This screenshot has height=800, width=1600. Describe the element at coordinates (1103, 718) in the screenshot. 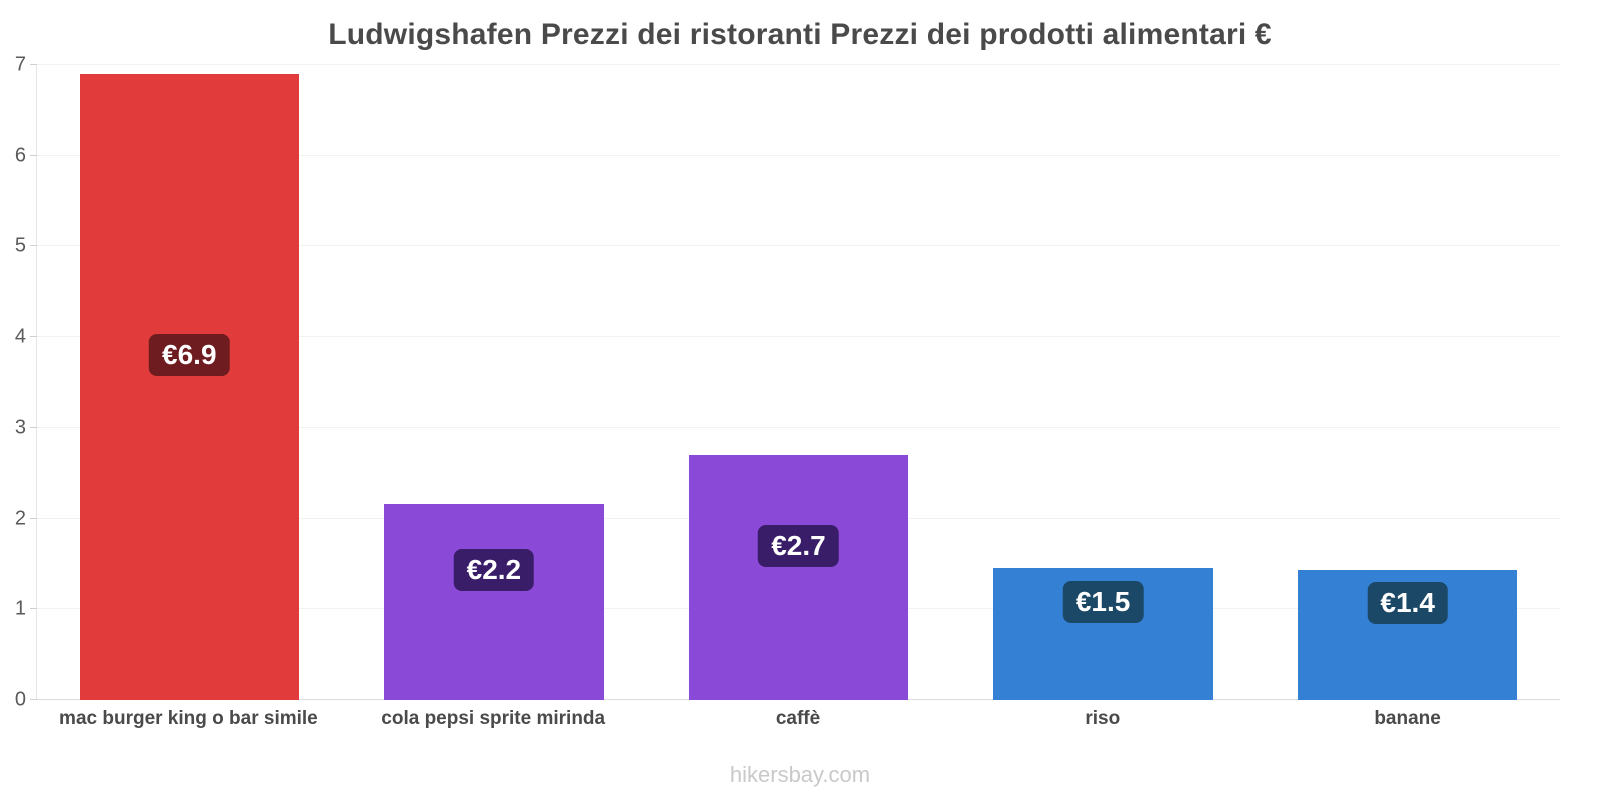

I see `x-axis-label-3: riso` at that location.